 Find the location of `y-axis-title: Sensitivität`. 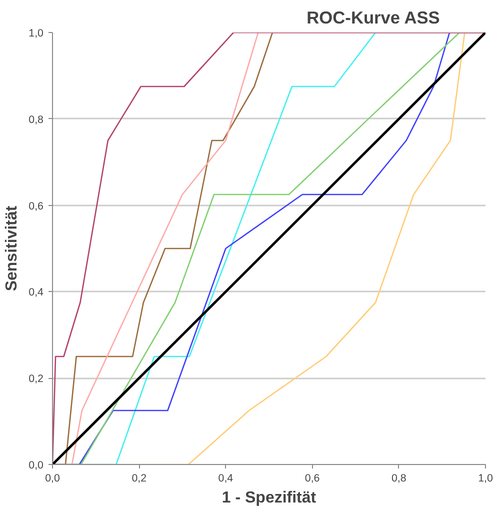

y-axis-title: Sensitivität is located at coordinates (12, 248).